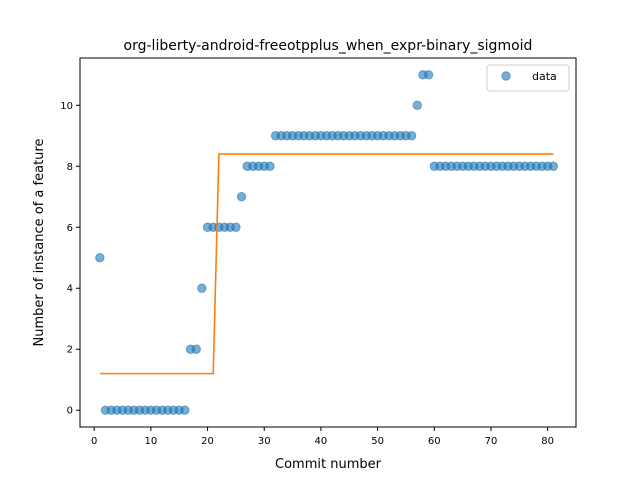  Describe the element at coordinates (547, 441) in the screenshot. I see `x-tick-label: 80` at that location.